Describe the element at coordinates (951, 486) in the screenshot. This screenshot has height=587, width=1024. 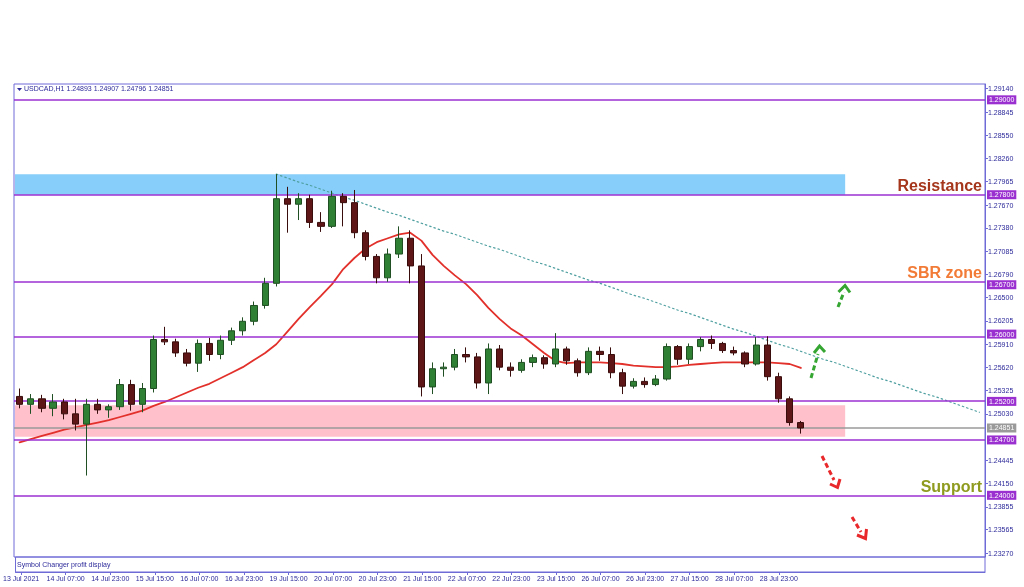
I see `annotation: Support` at that location.